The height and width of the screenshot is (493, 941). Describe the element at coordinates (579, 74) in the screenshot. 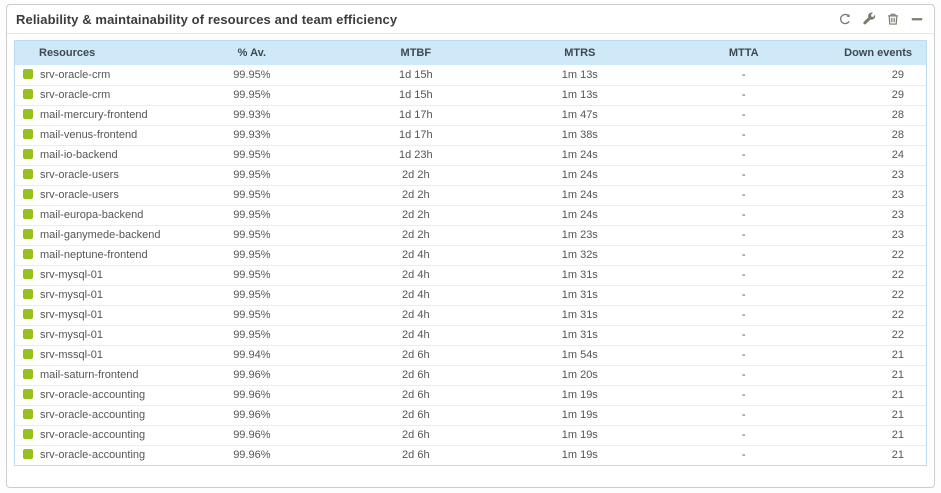

I see `mtrs-value: 1m 13s` at that location.